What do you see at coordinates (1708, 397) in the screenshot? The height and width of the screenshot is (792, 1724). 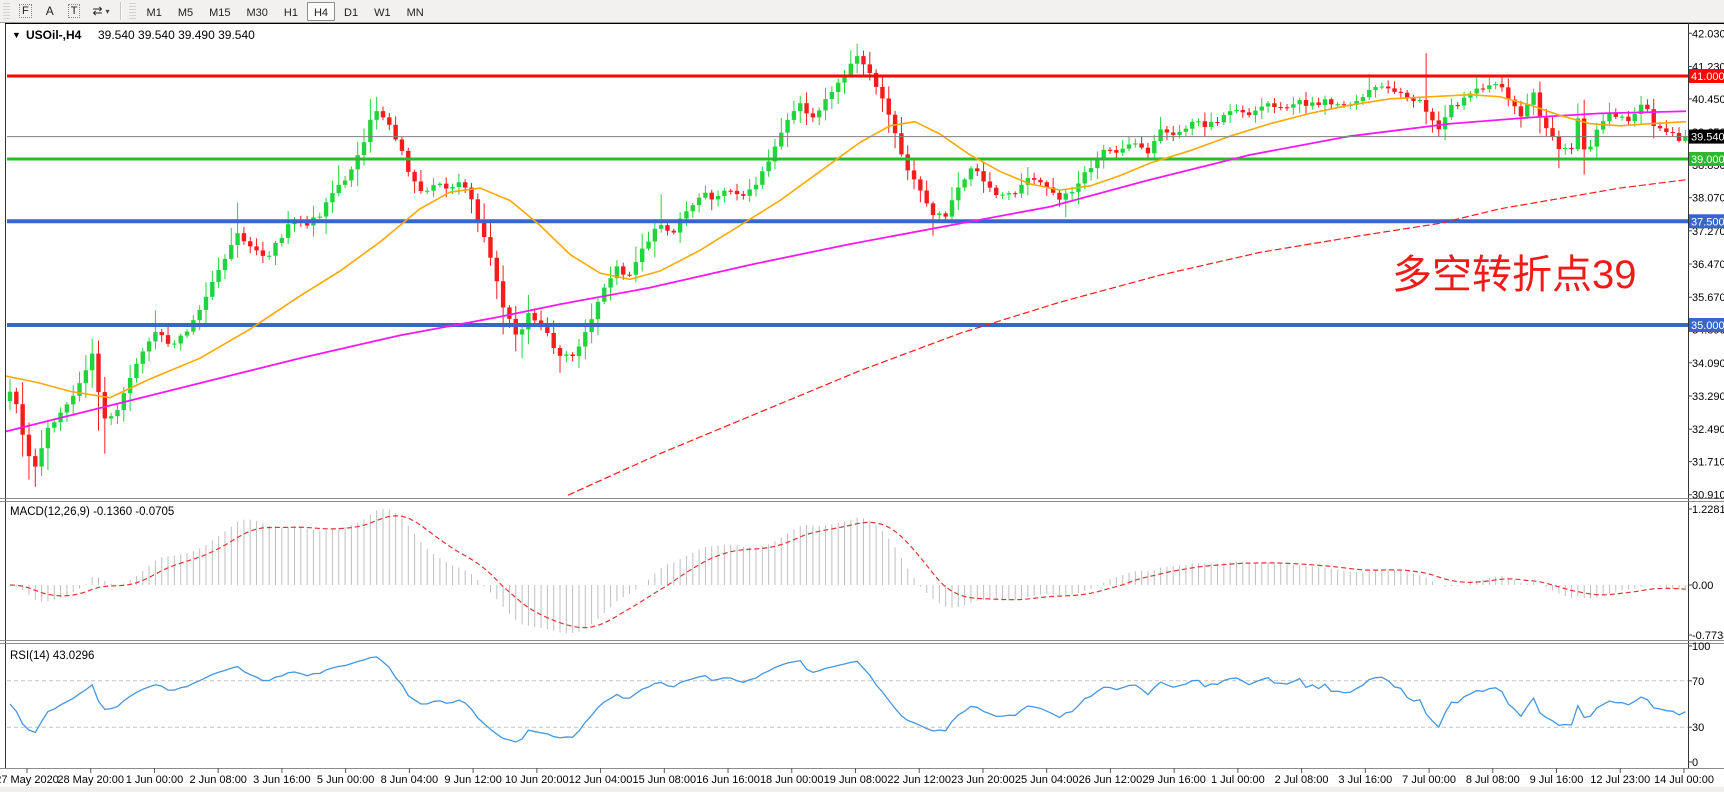 I see `y-axis-tick-label: 33.290` at bounding box center [1708, 397].